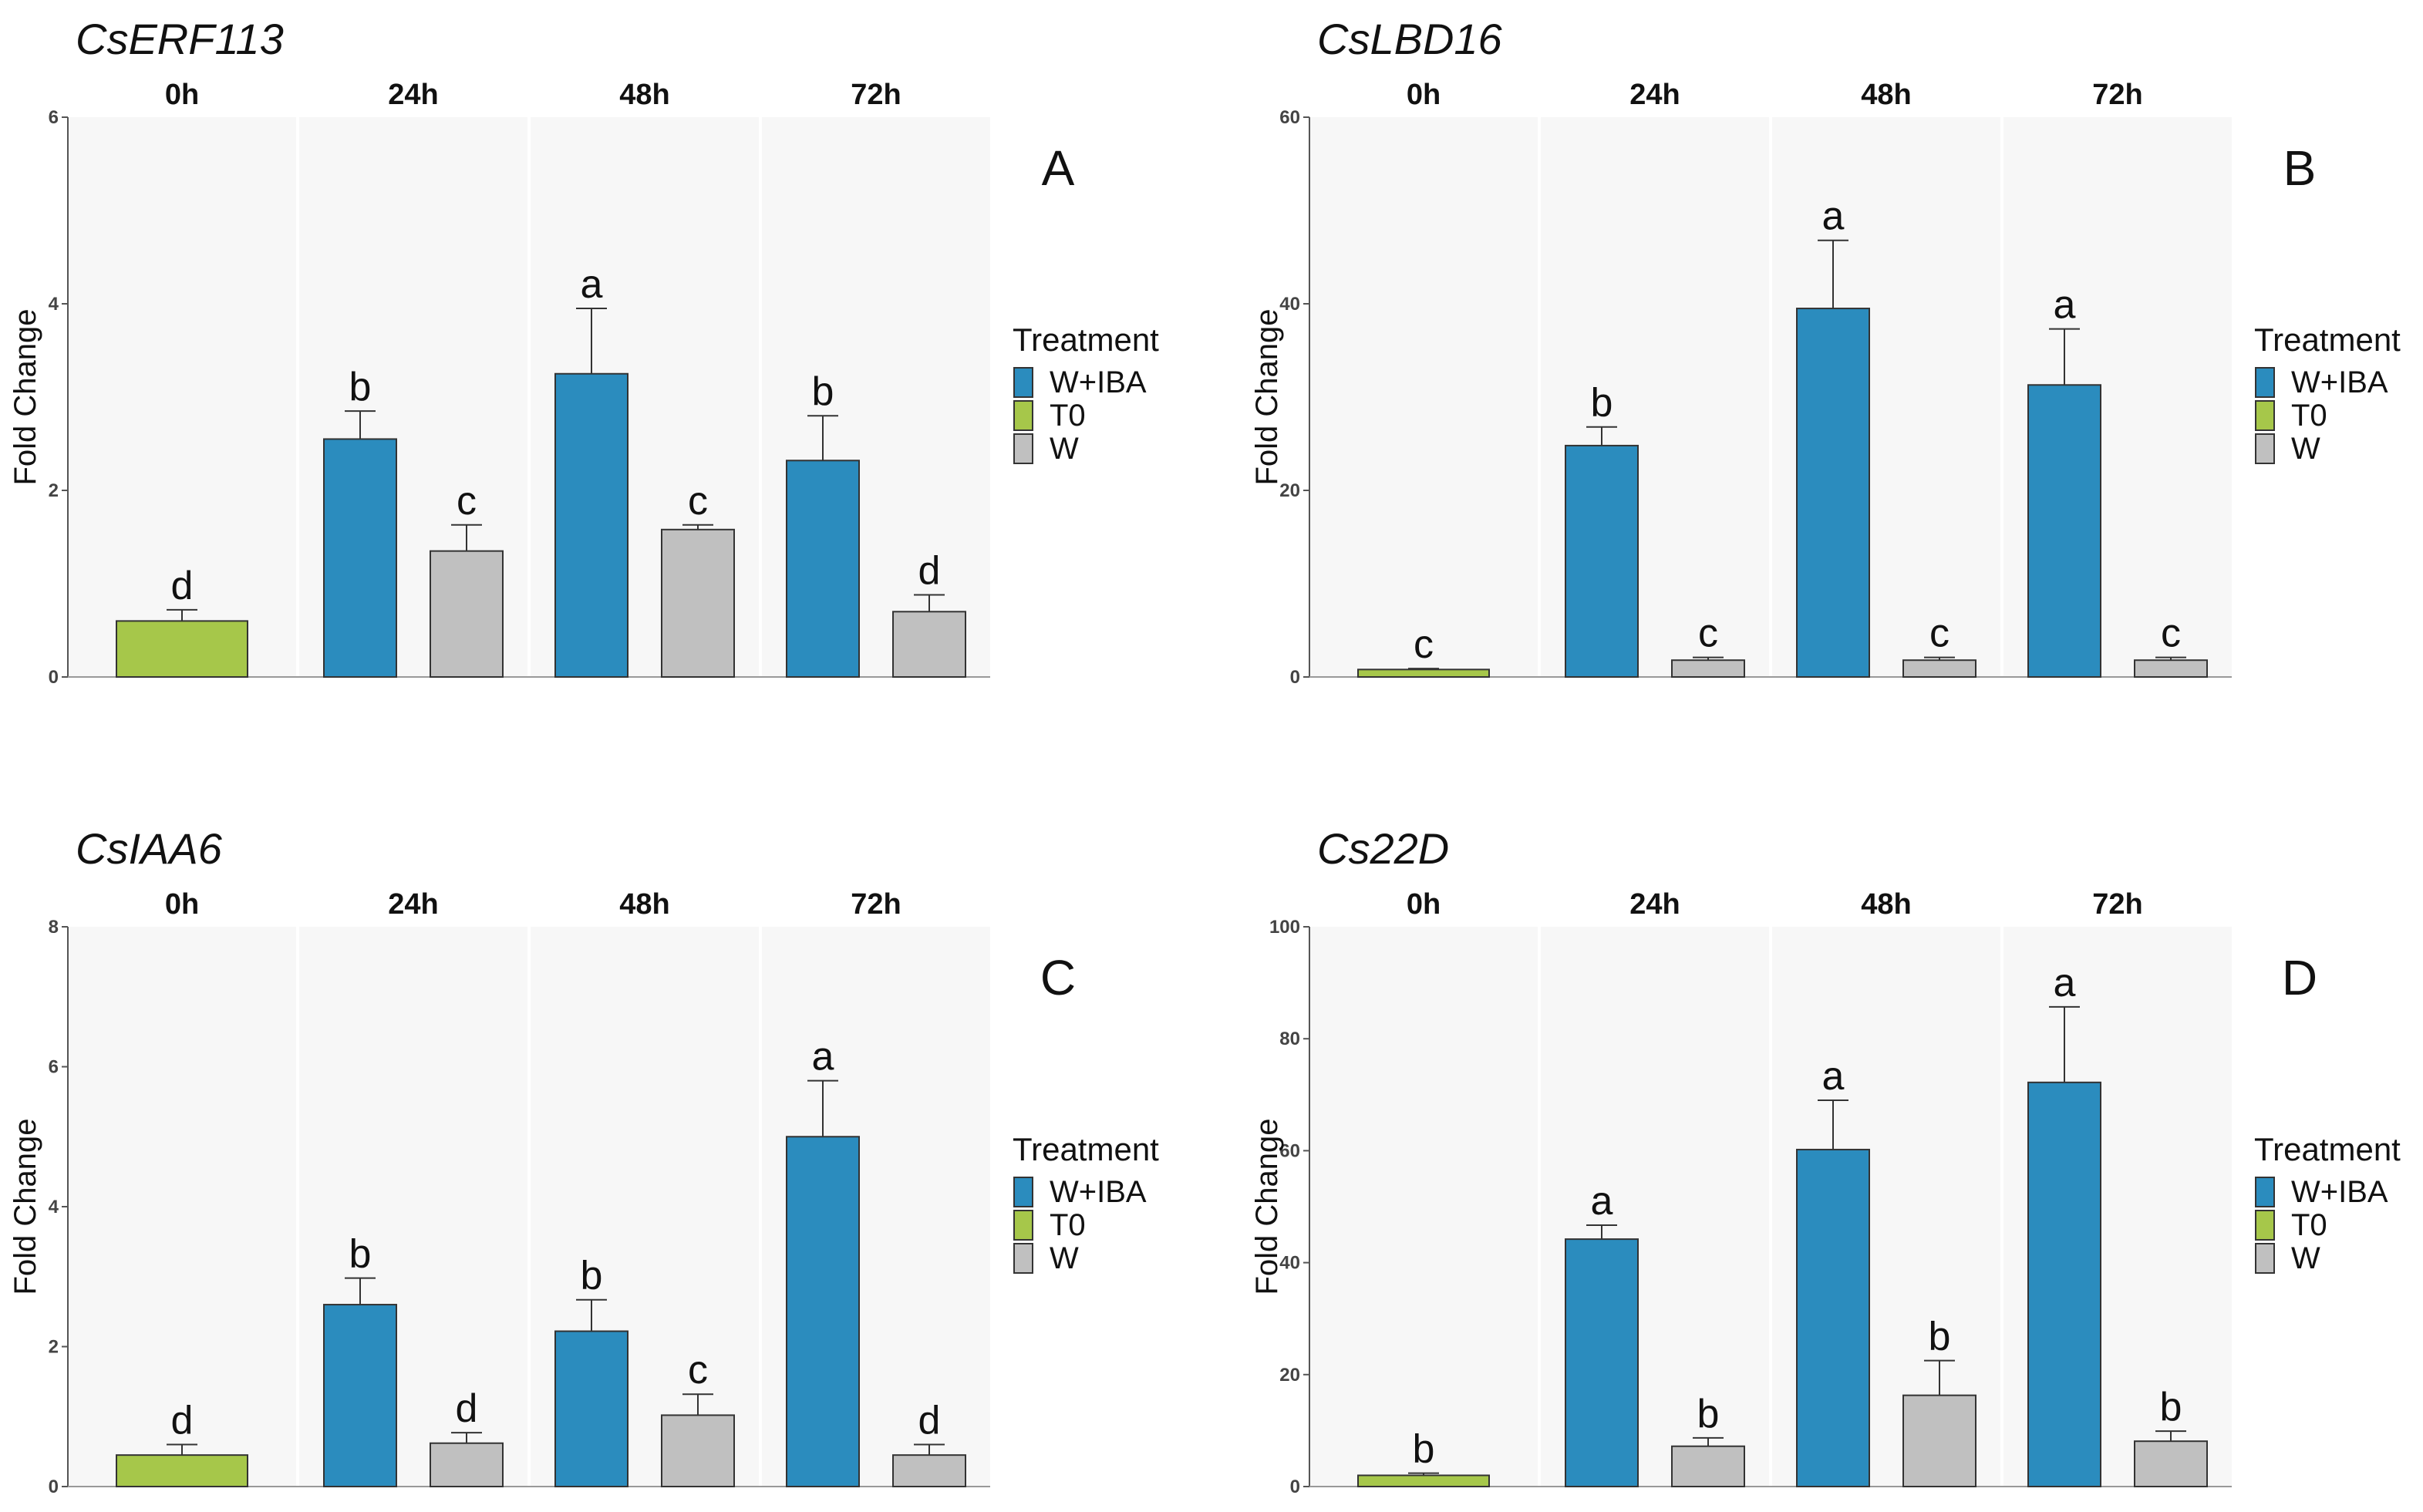 The height and width of the screenshot is (1512, 2423). I want to click on panel-letter: D, so click(2299, 977).